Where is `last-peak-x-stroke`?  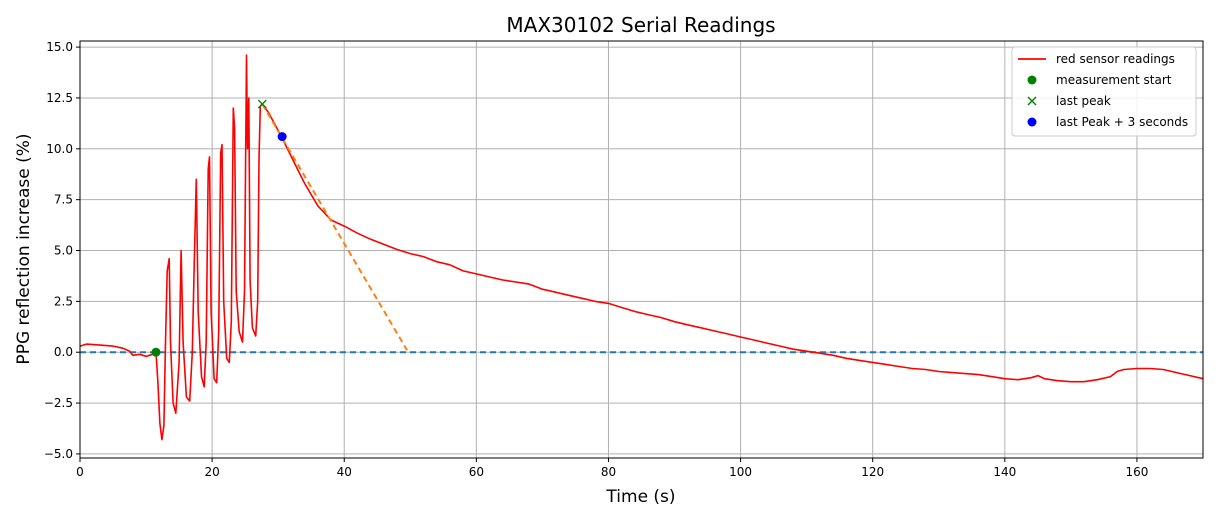
last-peak-x-stroke is located at coordinates (262, 104).